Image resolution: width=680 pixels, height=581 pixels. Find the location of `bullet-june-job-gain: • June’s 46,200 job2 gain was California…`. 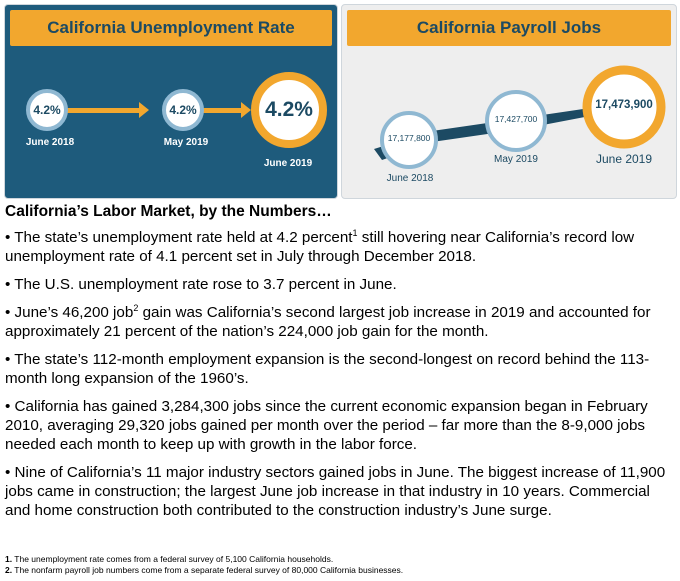

bullet-june-job-gain: • June’s 46,200 job2 gain was California… is located at coordinates (341, 322).